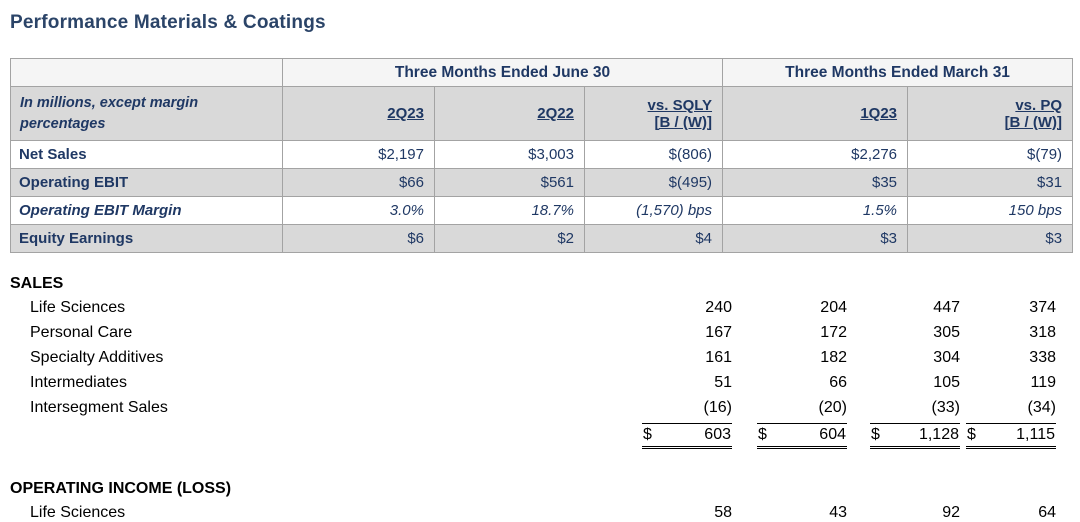 This screenshot has width=1080, height=522. Describe the element at coordinates (1008, 436) in the screenshot. I see `total-cell: $1,115` at that location.